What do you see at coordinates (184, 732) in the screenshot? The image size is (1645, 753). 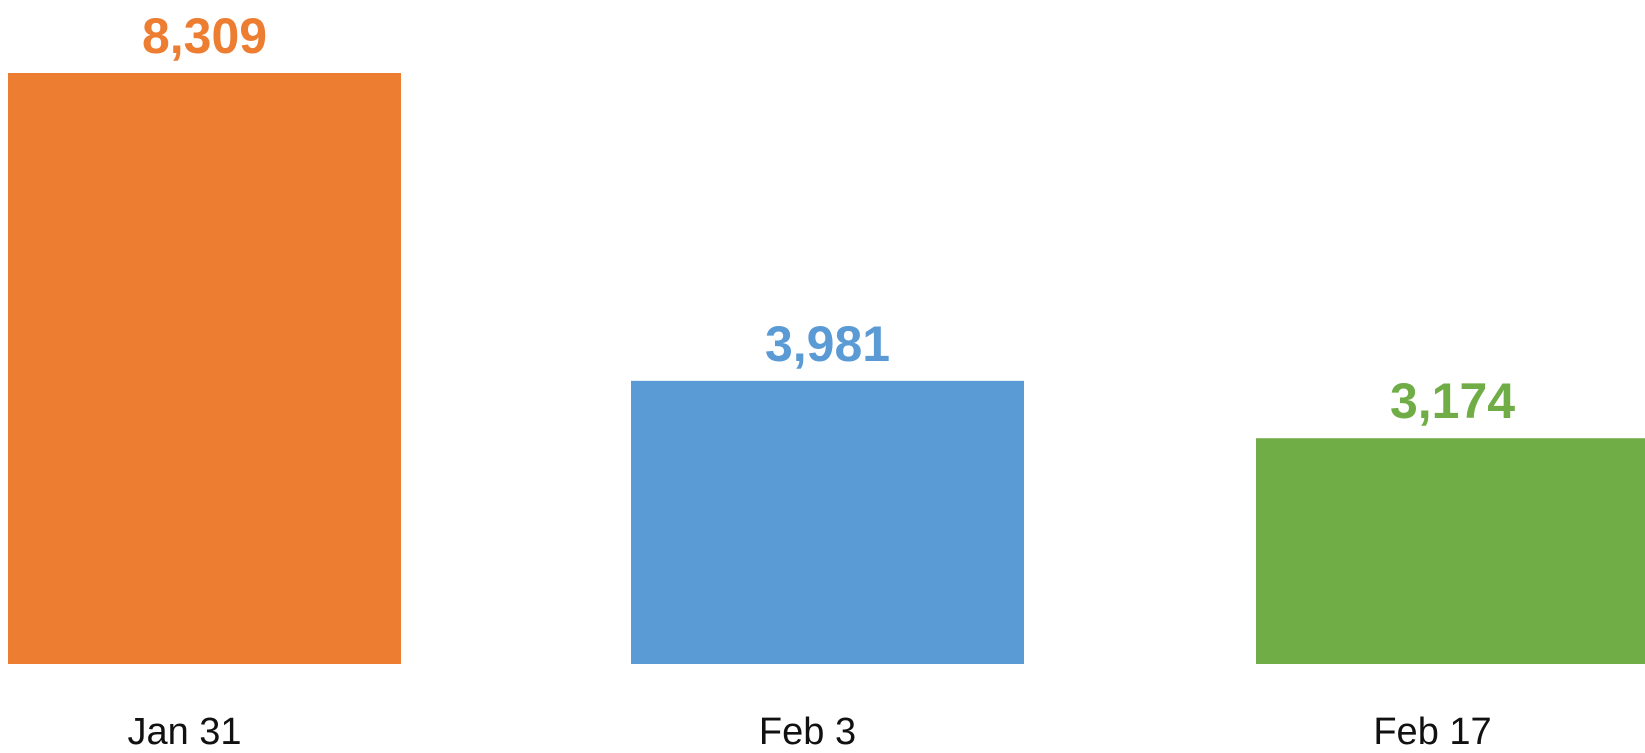 I see `category-label-0: Jan 31` at bounding box center [184, 732].